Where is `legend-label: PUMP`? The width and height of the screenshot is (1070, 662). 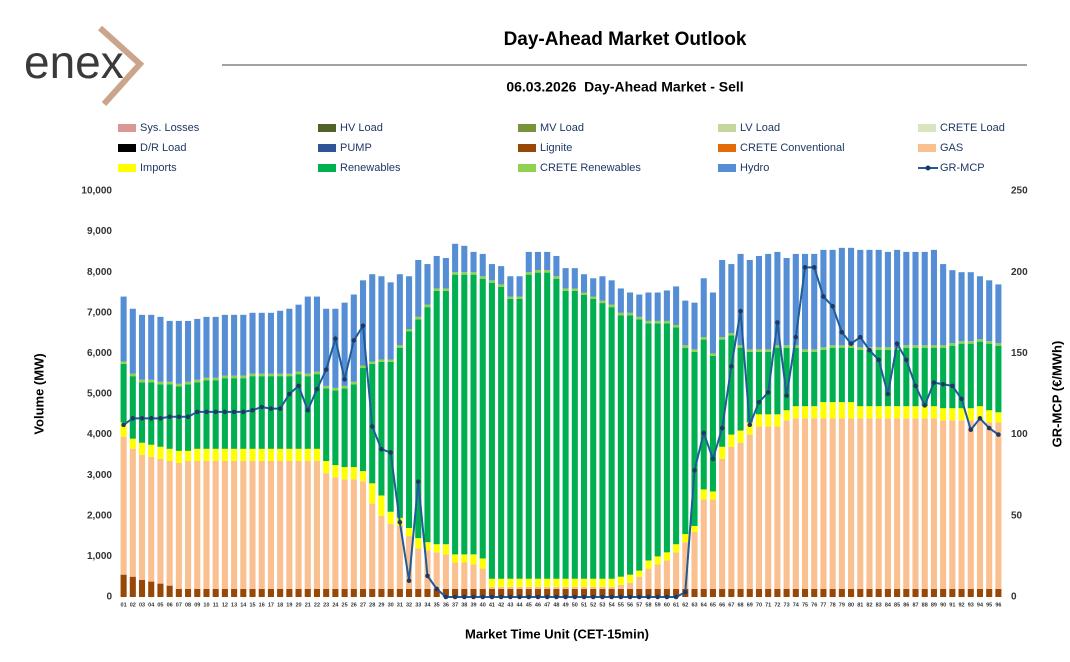
legend-label: PUMP is located at coordinates (356, 148).